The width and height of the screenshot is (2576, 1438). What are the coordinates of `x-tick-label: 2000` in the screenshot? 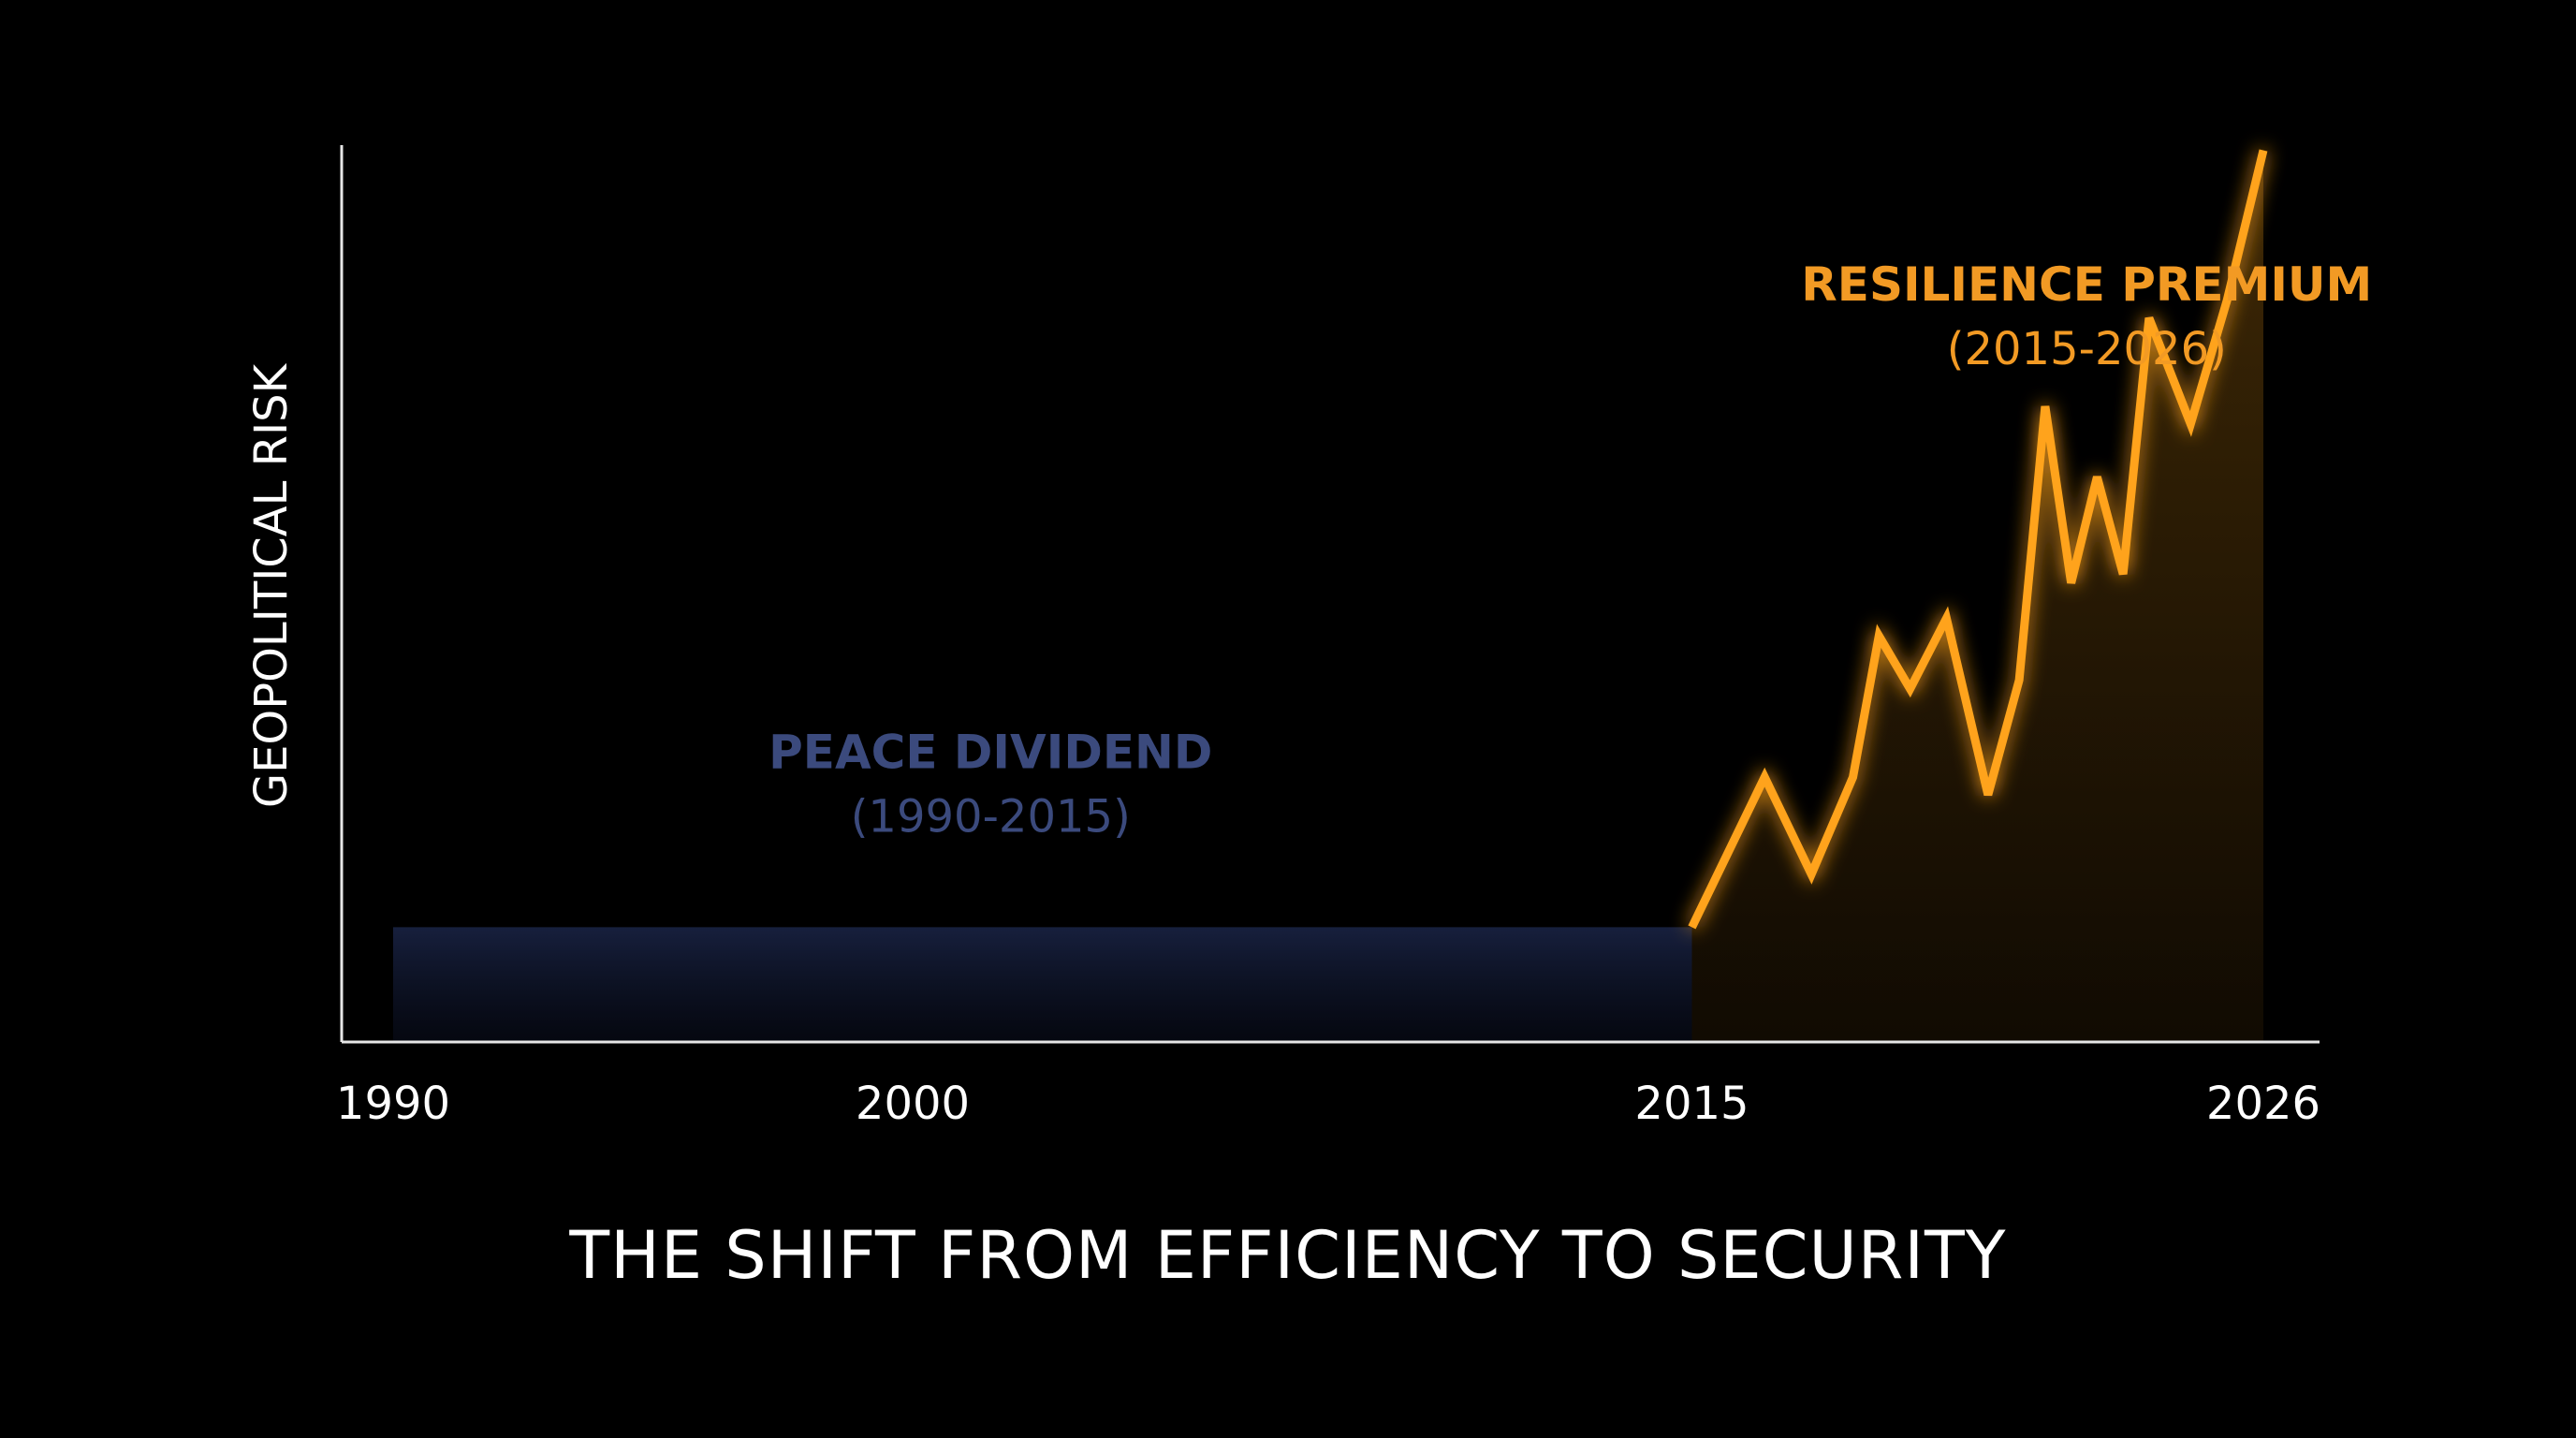 It's located at (913, 1104).